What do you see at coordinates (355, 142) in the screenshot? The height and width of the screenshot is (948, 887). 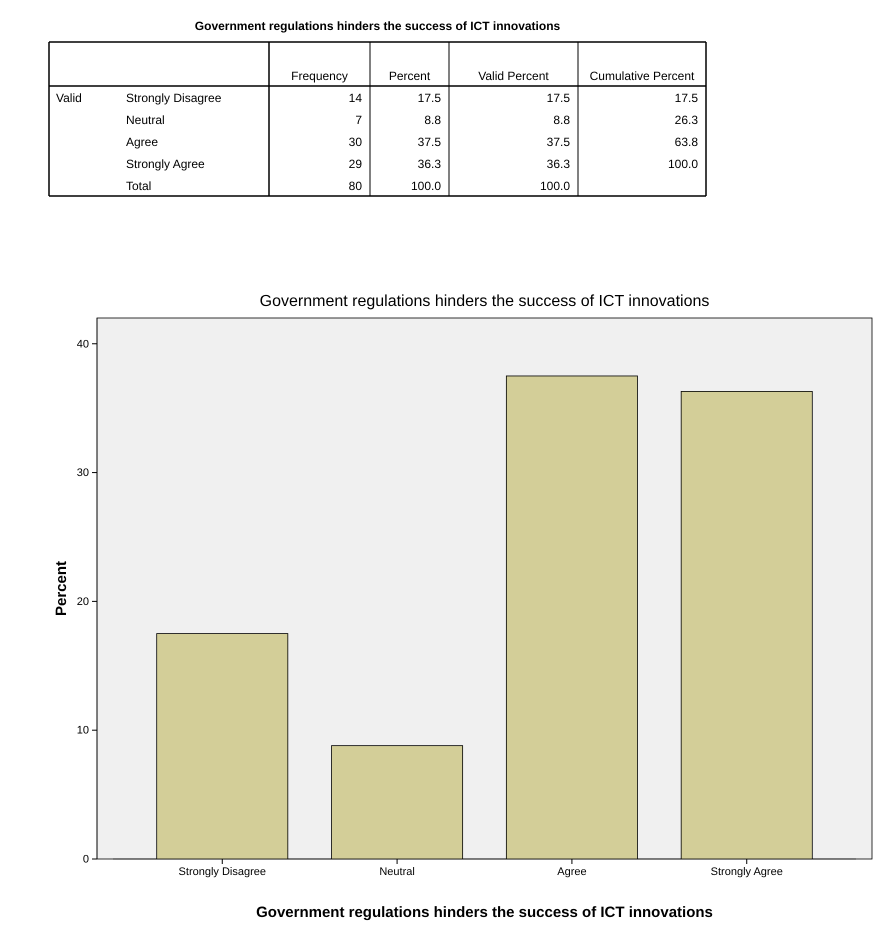 I see `data-label: 30` at bounding box center [355, 142].